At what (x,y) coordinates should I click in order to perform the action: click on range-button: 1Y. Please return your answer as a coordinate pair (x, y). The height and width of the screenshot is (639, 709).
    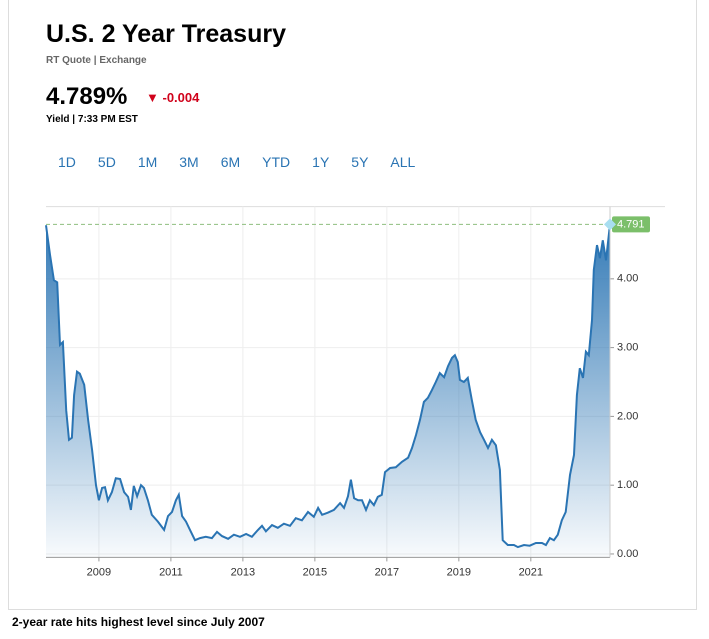
    Looking at the image, I should click on (321, 162).